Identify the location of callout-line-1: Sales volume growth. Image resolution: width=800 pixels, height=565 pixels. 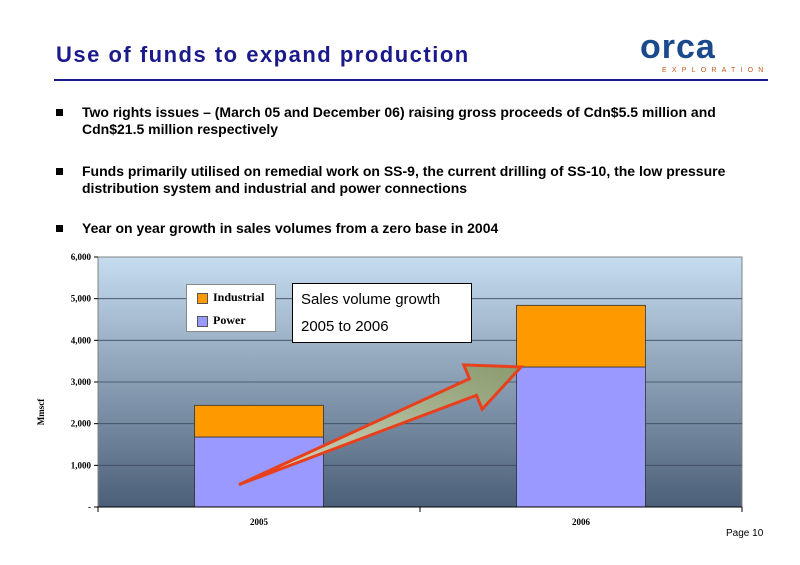
(371, 299).